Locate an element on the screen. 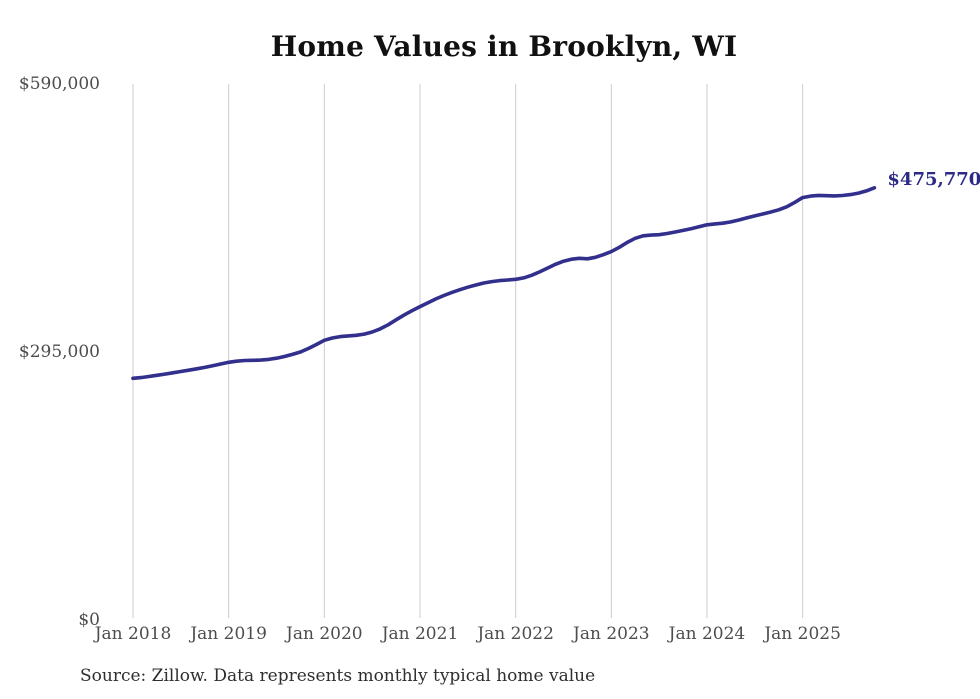  x-tick-label: Jan 2018 is located at coordinates (133, 634).